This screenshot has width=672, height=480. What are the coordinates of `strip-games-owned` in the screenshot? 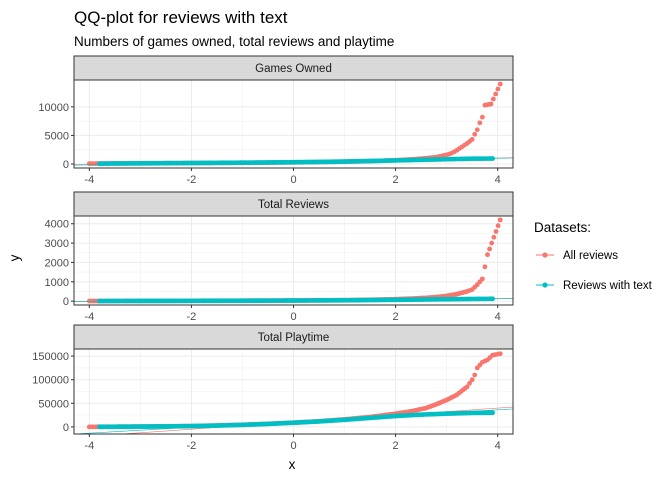 It's located at (293, 68).